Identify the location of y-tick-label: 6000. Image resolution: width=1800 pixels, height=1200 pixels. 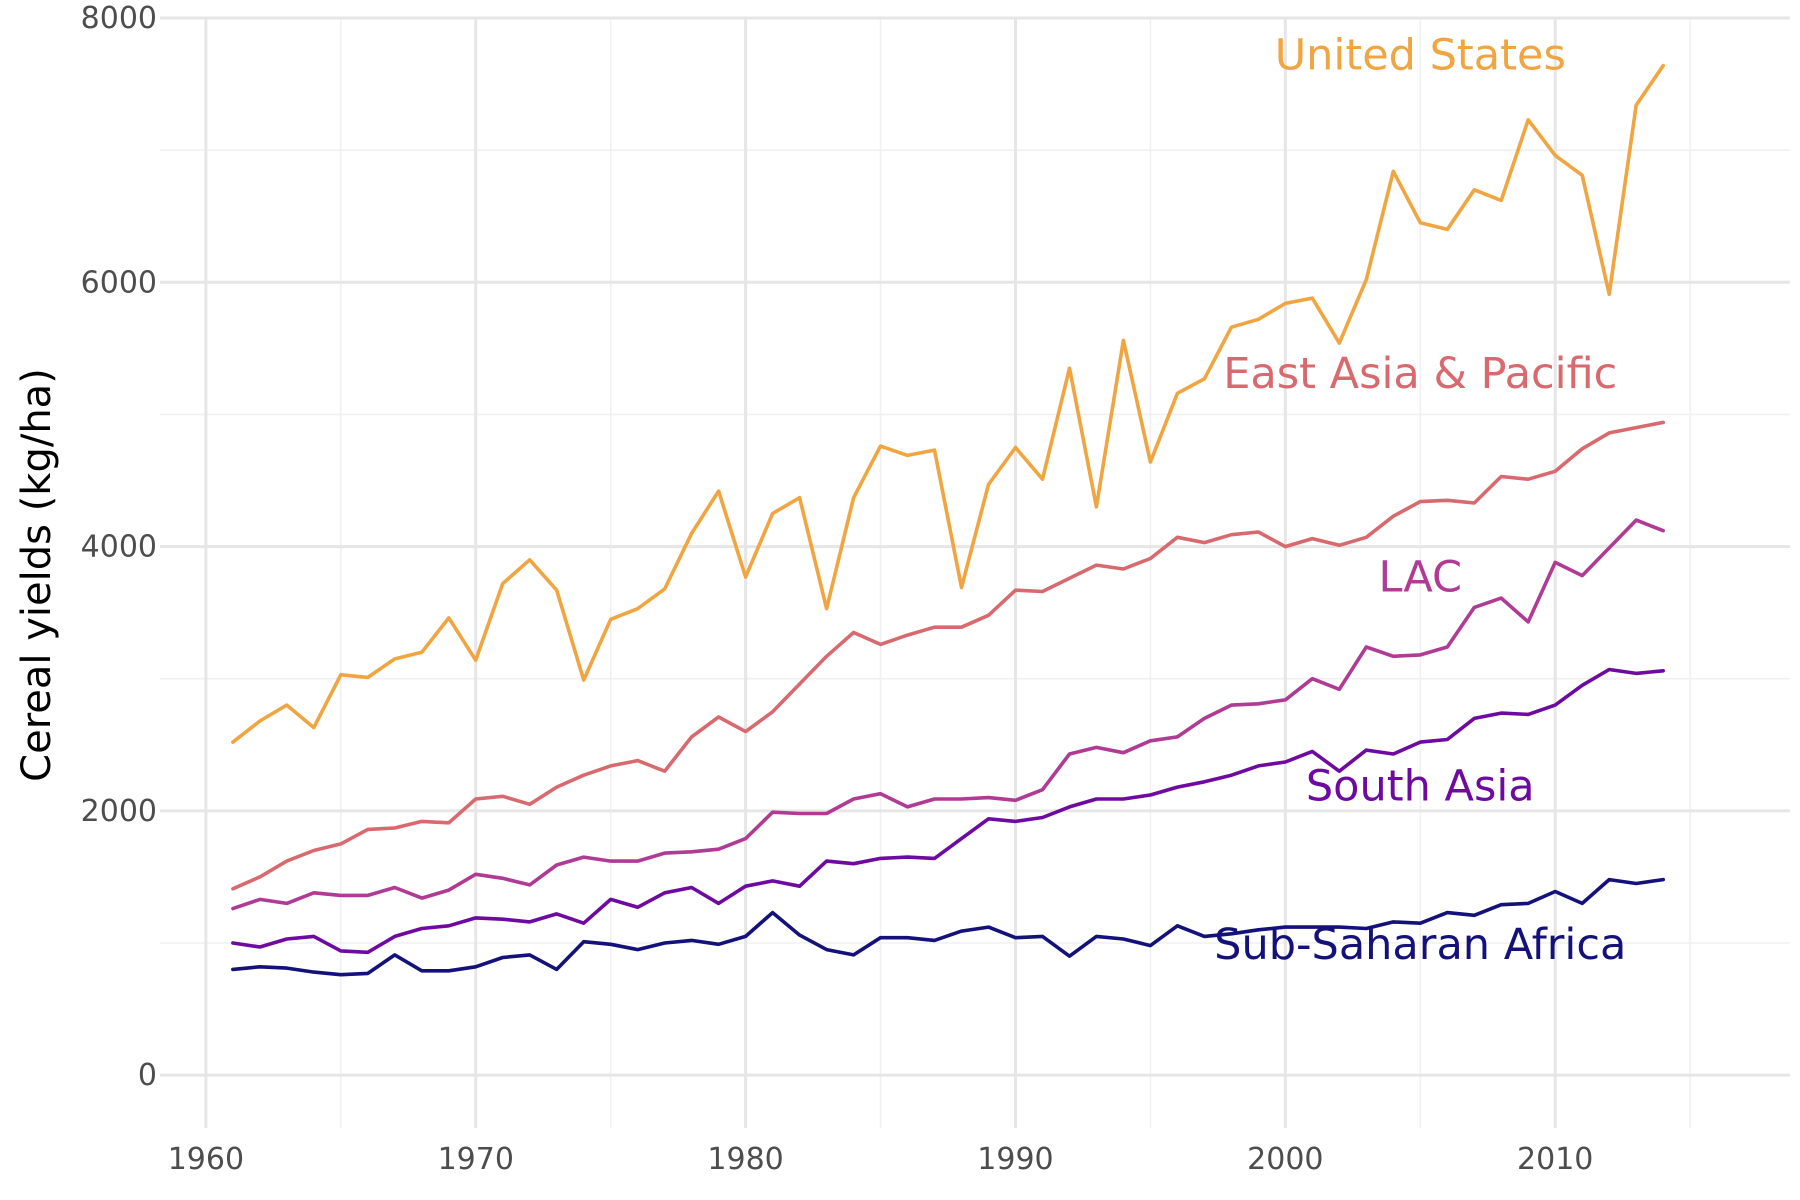
(119, 282).